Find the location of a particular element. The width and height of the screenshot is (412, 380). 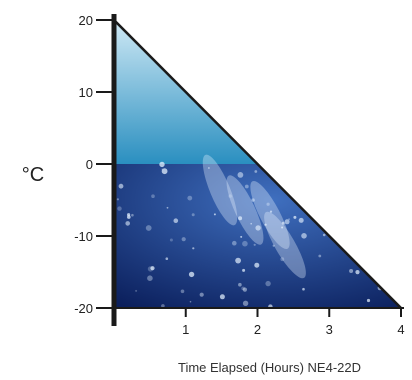

x-ticks: 1 2 3 4 is located at coordinates (293, 322).